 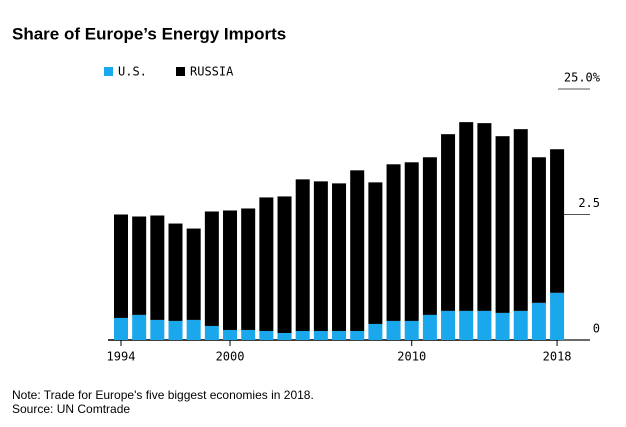 I want to click on y-tick-label: 2.5, so click(x=589, y=203).